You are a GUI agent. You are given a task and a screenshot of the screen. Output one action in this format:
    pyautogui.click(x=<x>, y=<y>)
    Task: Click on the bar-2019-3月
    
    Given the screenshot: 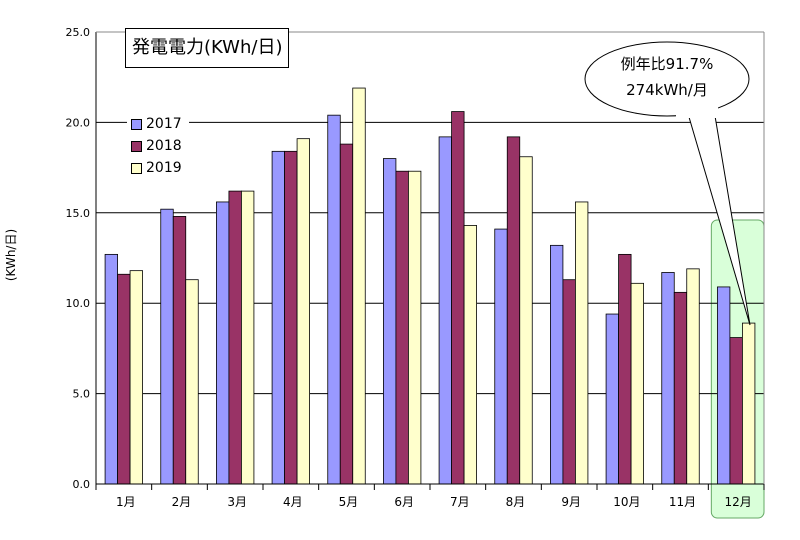 What is the action you would take?
    pyautogui.click(x=248, y=337)
    